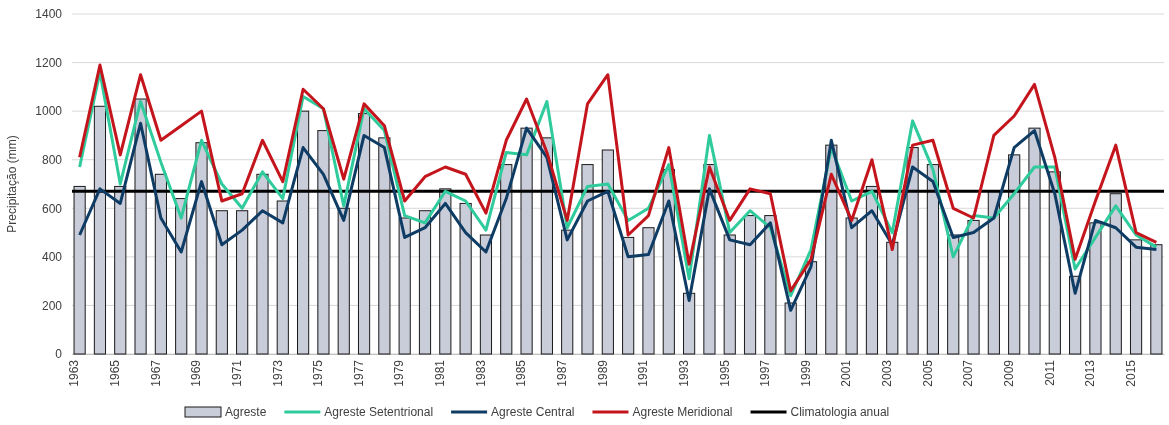  I want to click on x-tick-label: 2015, so click(1130, 373).